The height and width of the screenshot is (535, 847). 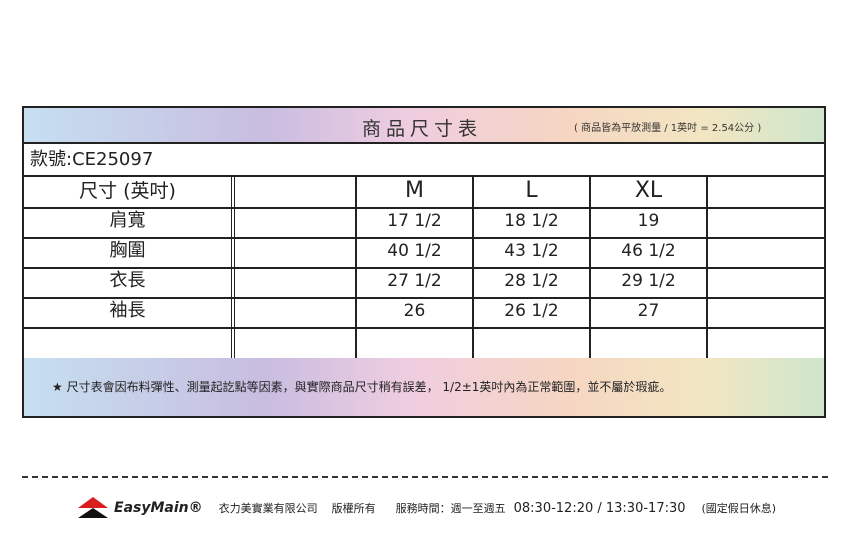 I want to click on table-subtitle: ( 商品皆為平放測量 / 1英吋 = 2.54公分 ), so click(x=668, y=128).